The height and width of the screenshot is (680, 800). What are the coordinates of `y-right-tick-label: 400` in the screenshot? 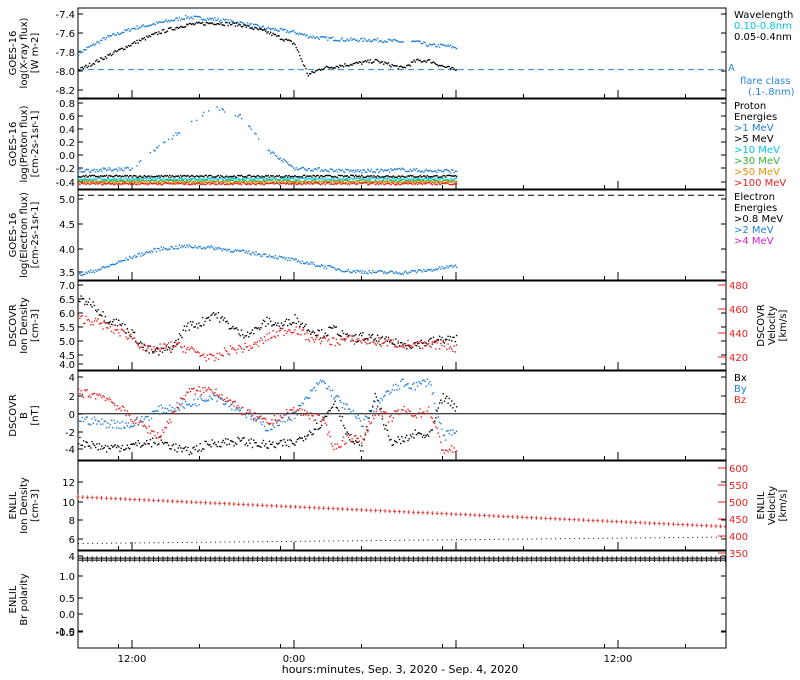 It's located at (738, 537).